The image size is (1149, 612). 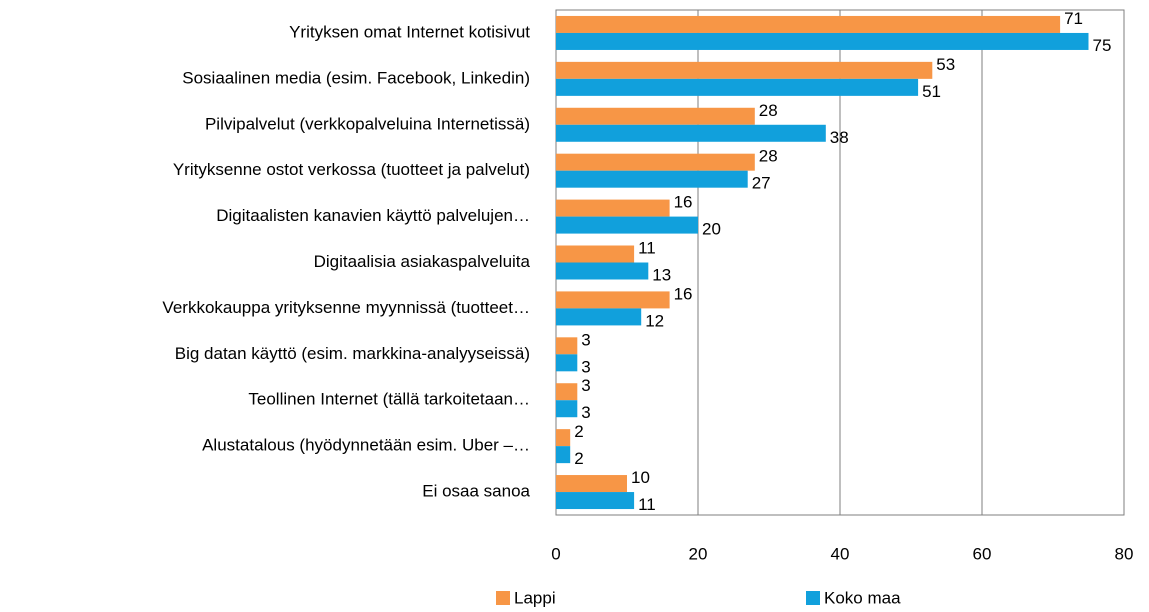 What do you see at coordinates (862, 597) in the screenshot?
I see `legend-label: Koko maa` at bounding box center [862, 597].